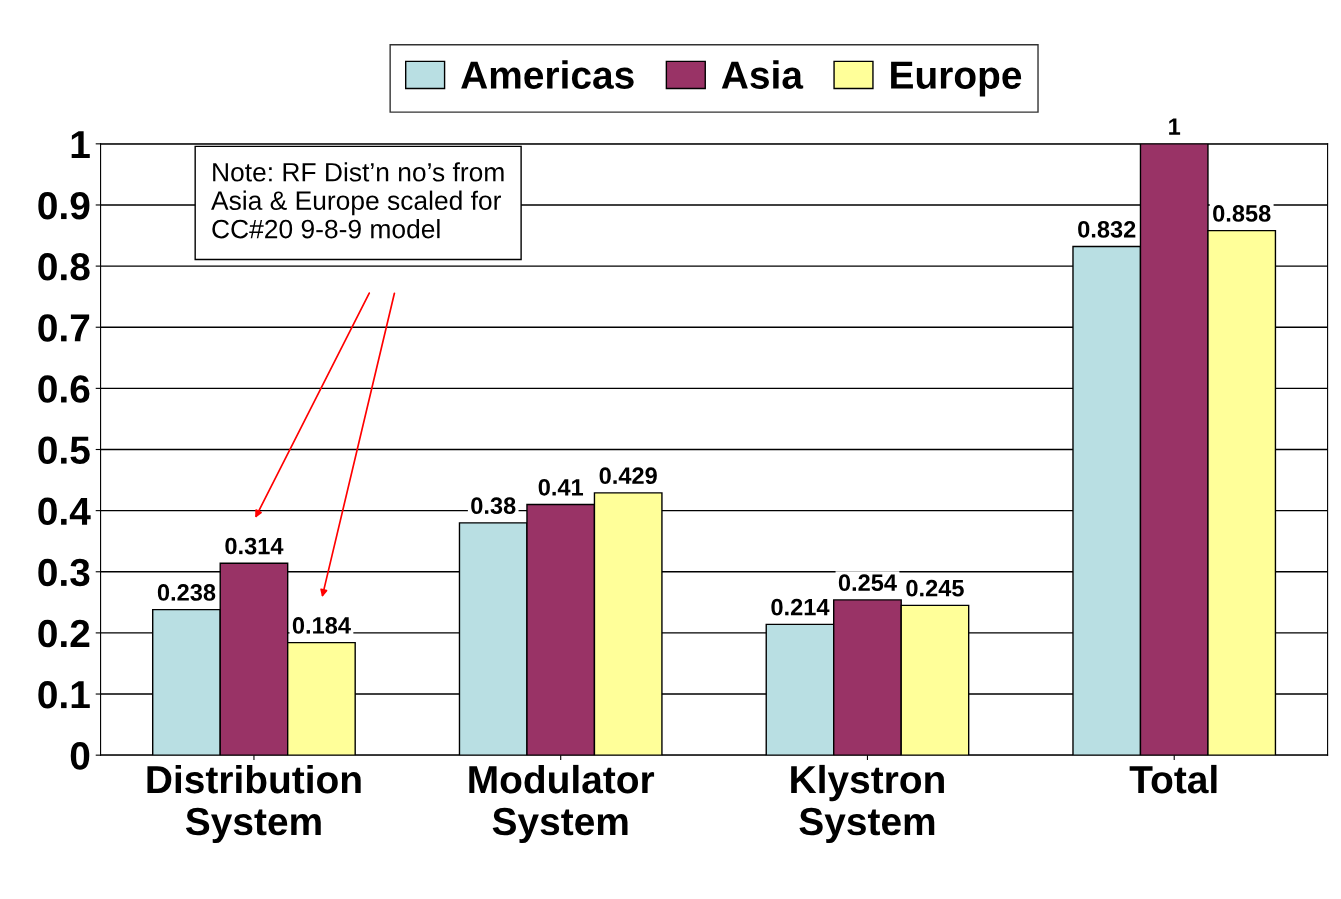 The image size is (1341, 899). What do you see at coordinates (1107, 229) in the screenshot?
I see `data-label: 0.832` at bounding box center [1107, 229].